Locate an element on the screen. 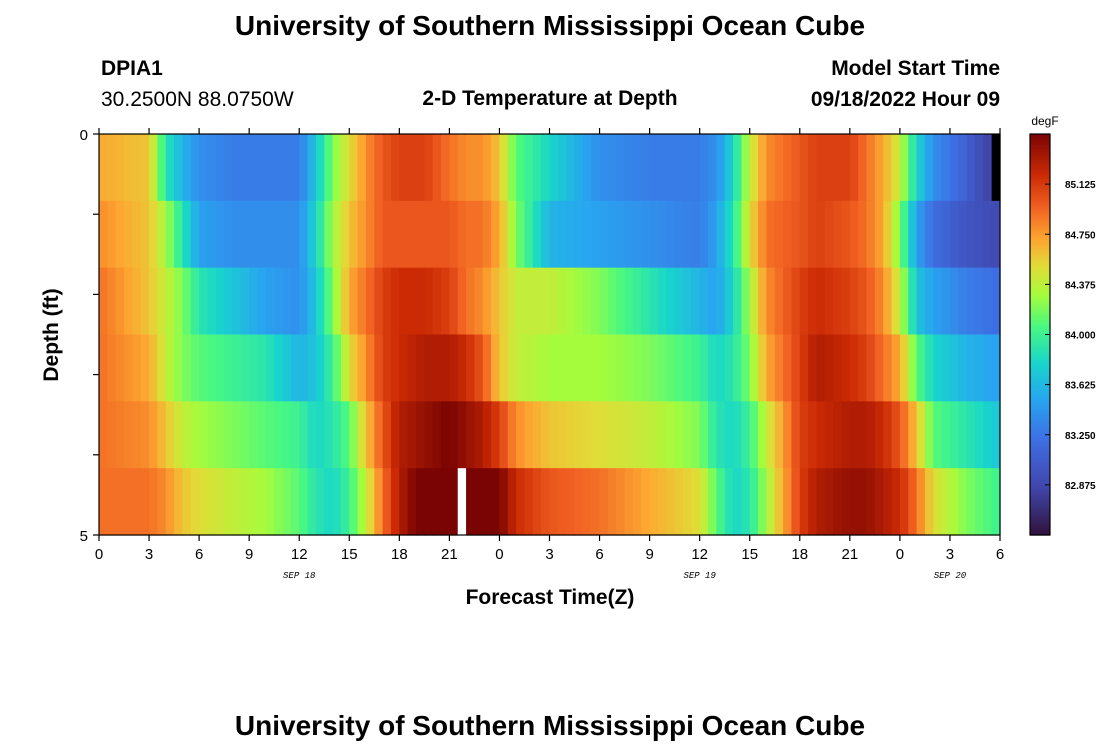 The height and width of the screenshot is (750, 1100). x-axis-date-labels: SEP 18 SEP 19 SEP 20 is located at coordinates (625, 576).